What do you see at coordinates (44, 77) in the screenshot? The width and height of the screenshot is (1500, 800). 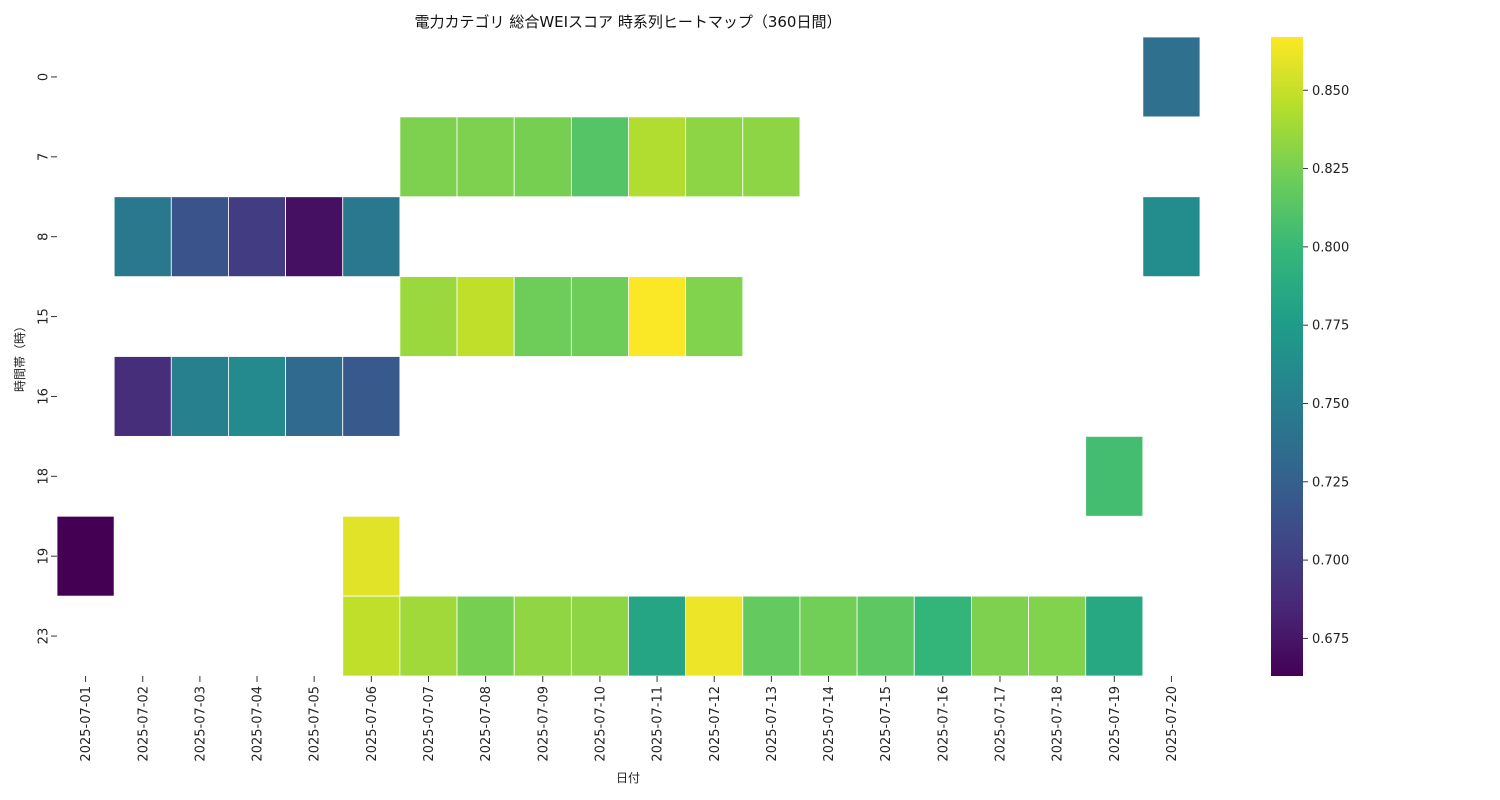 I see `y-tick-label: 0` at bounding box center [44, 77].